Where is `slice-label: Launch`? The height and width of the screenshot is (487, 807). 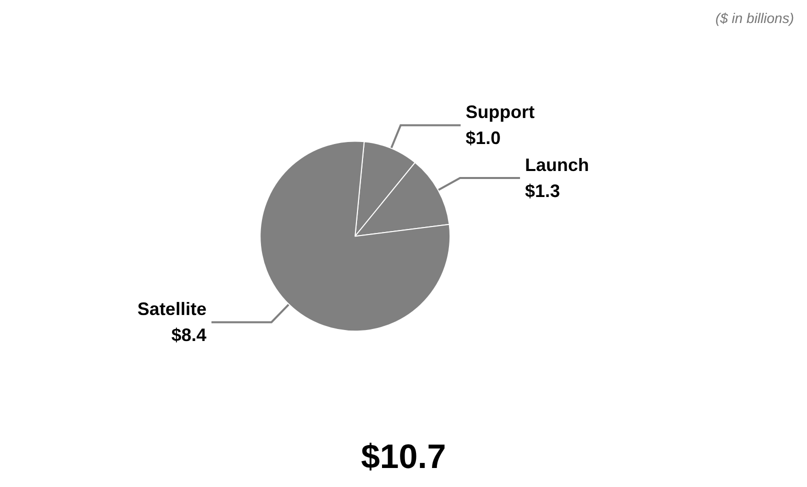
slice-label: Launch is located at coordinates (557, 165).